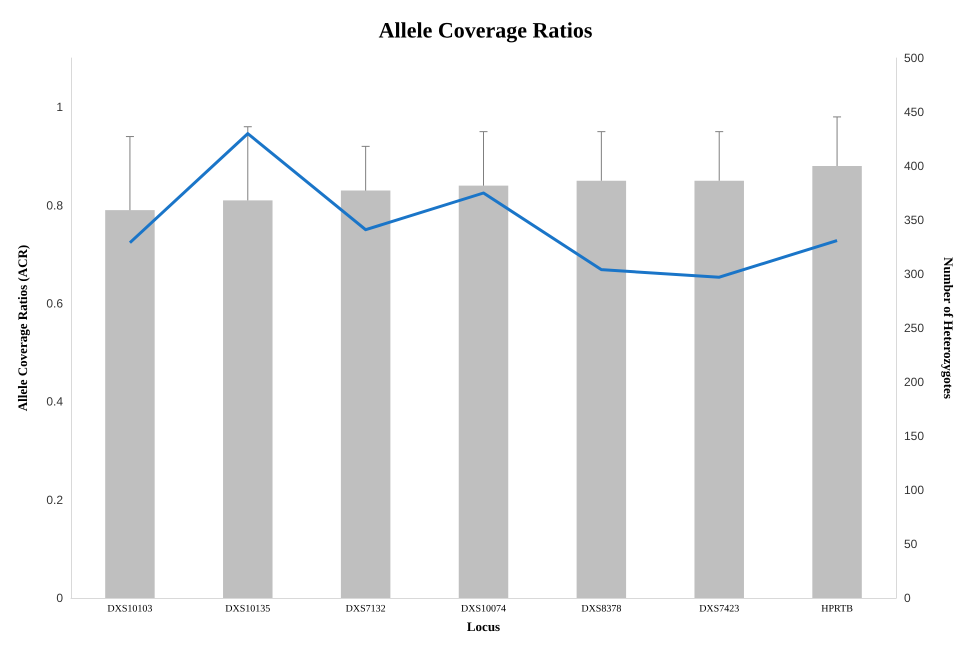 The width and height of the screenshot is (971, 646). Describe the element at coordinates (914, 112) in the screenshot. I see `y2-tick-label: 450` at that location.